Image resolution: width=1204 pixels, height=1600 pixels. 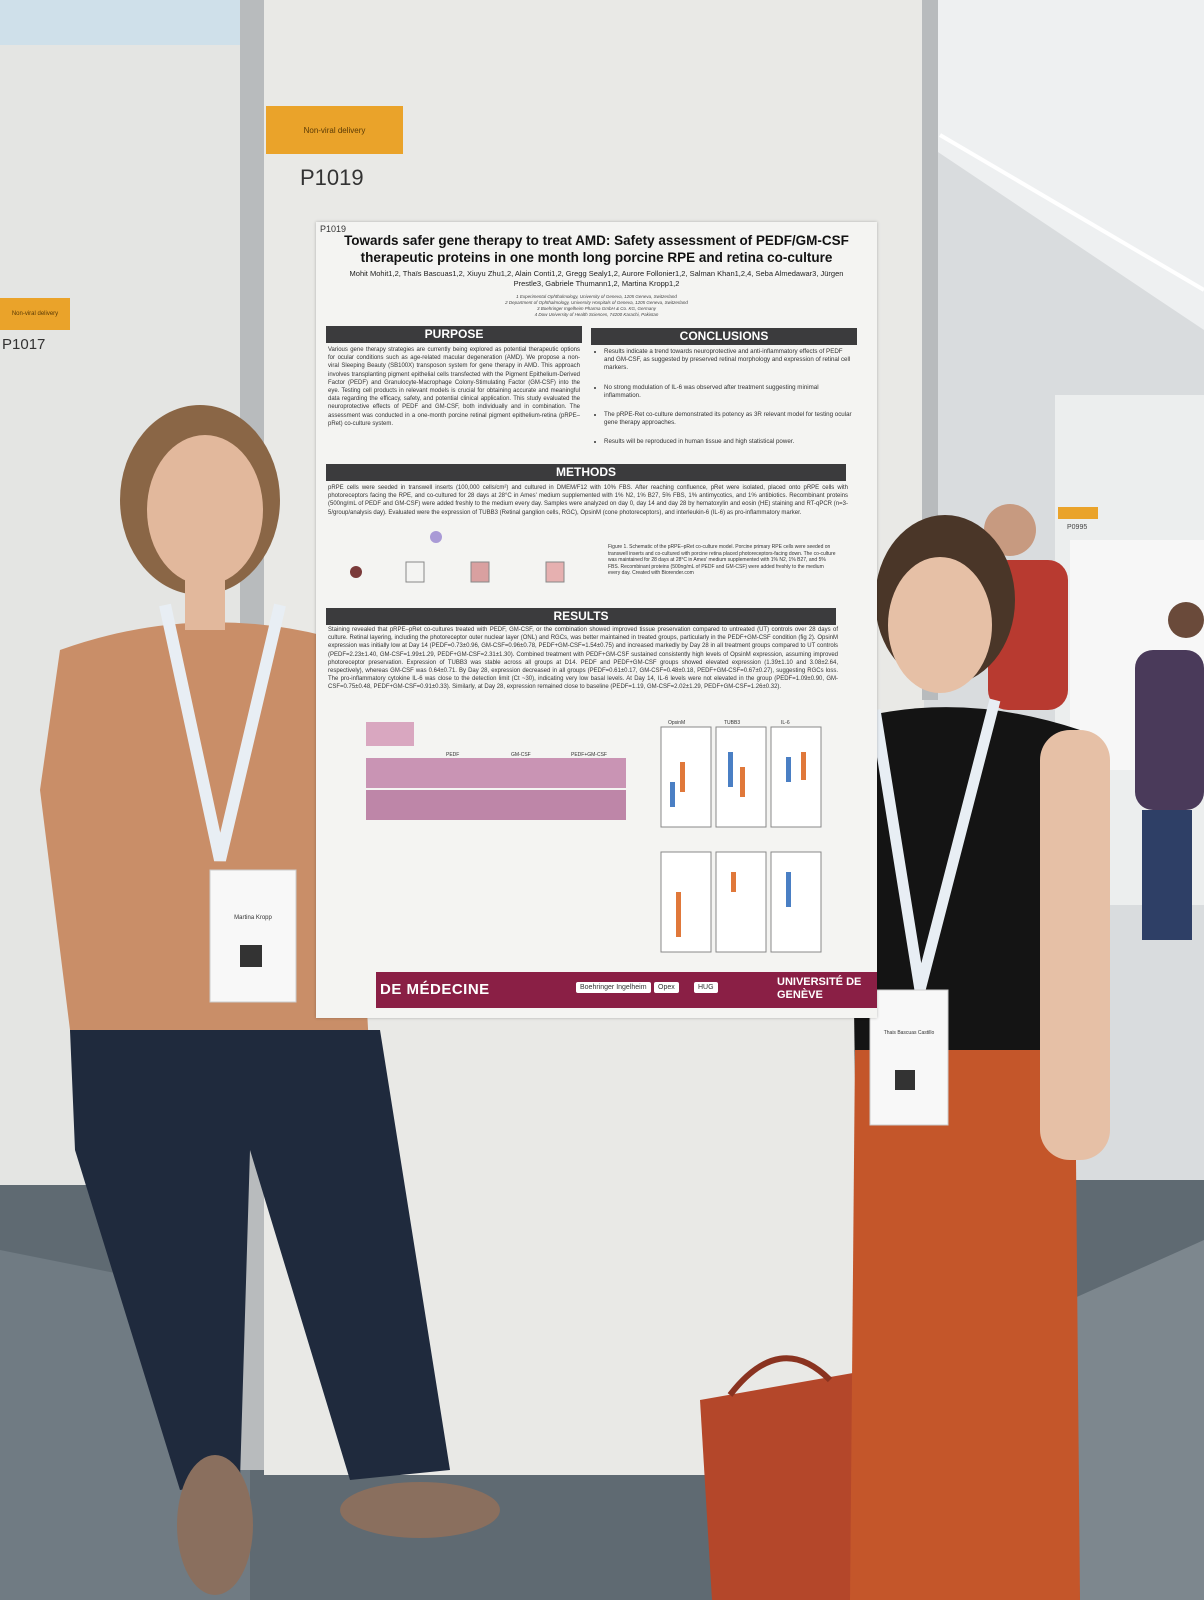 What do you see at coordinates (1167, 875) in the screenshot?
I see `visitor-legs` at bounding box center [1167, 875].